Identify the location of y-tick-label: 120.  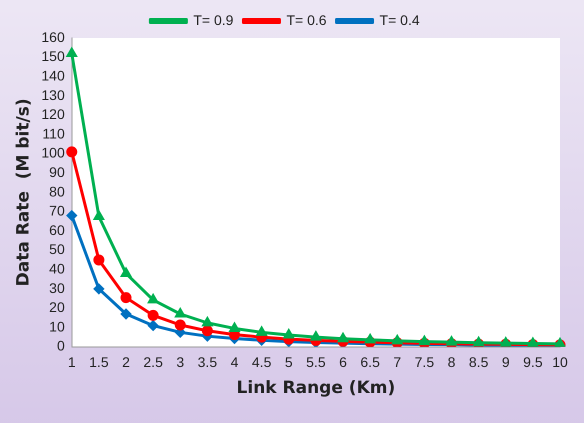
(53, 114).